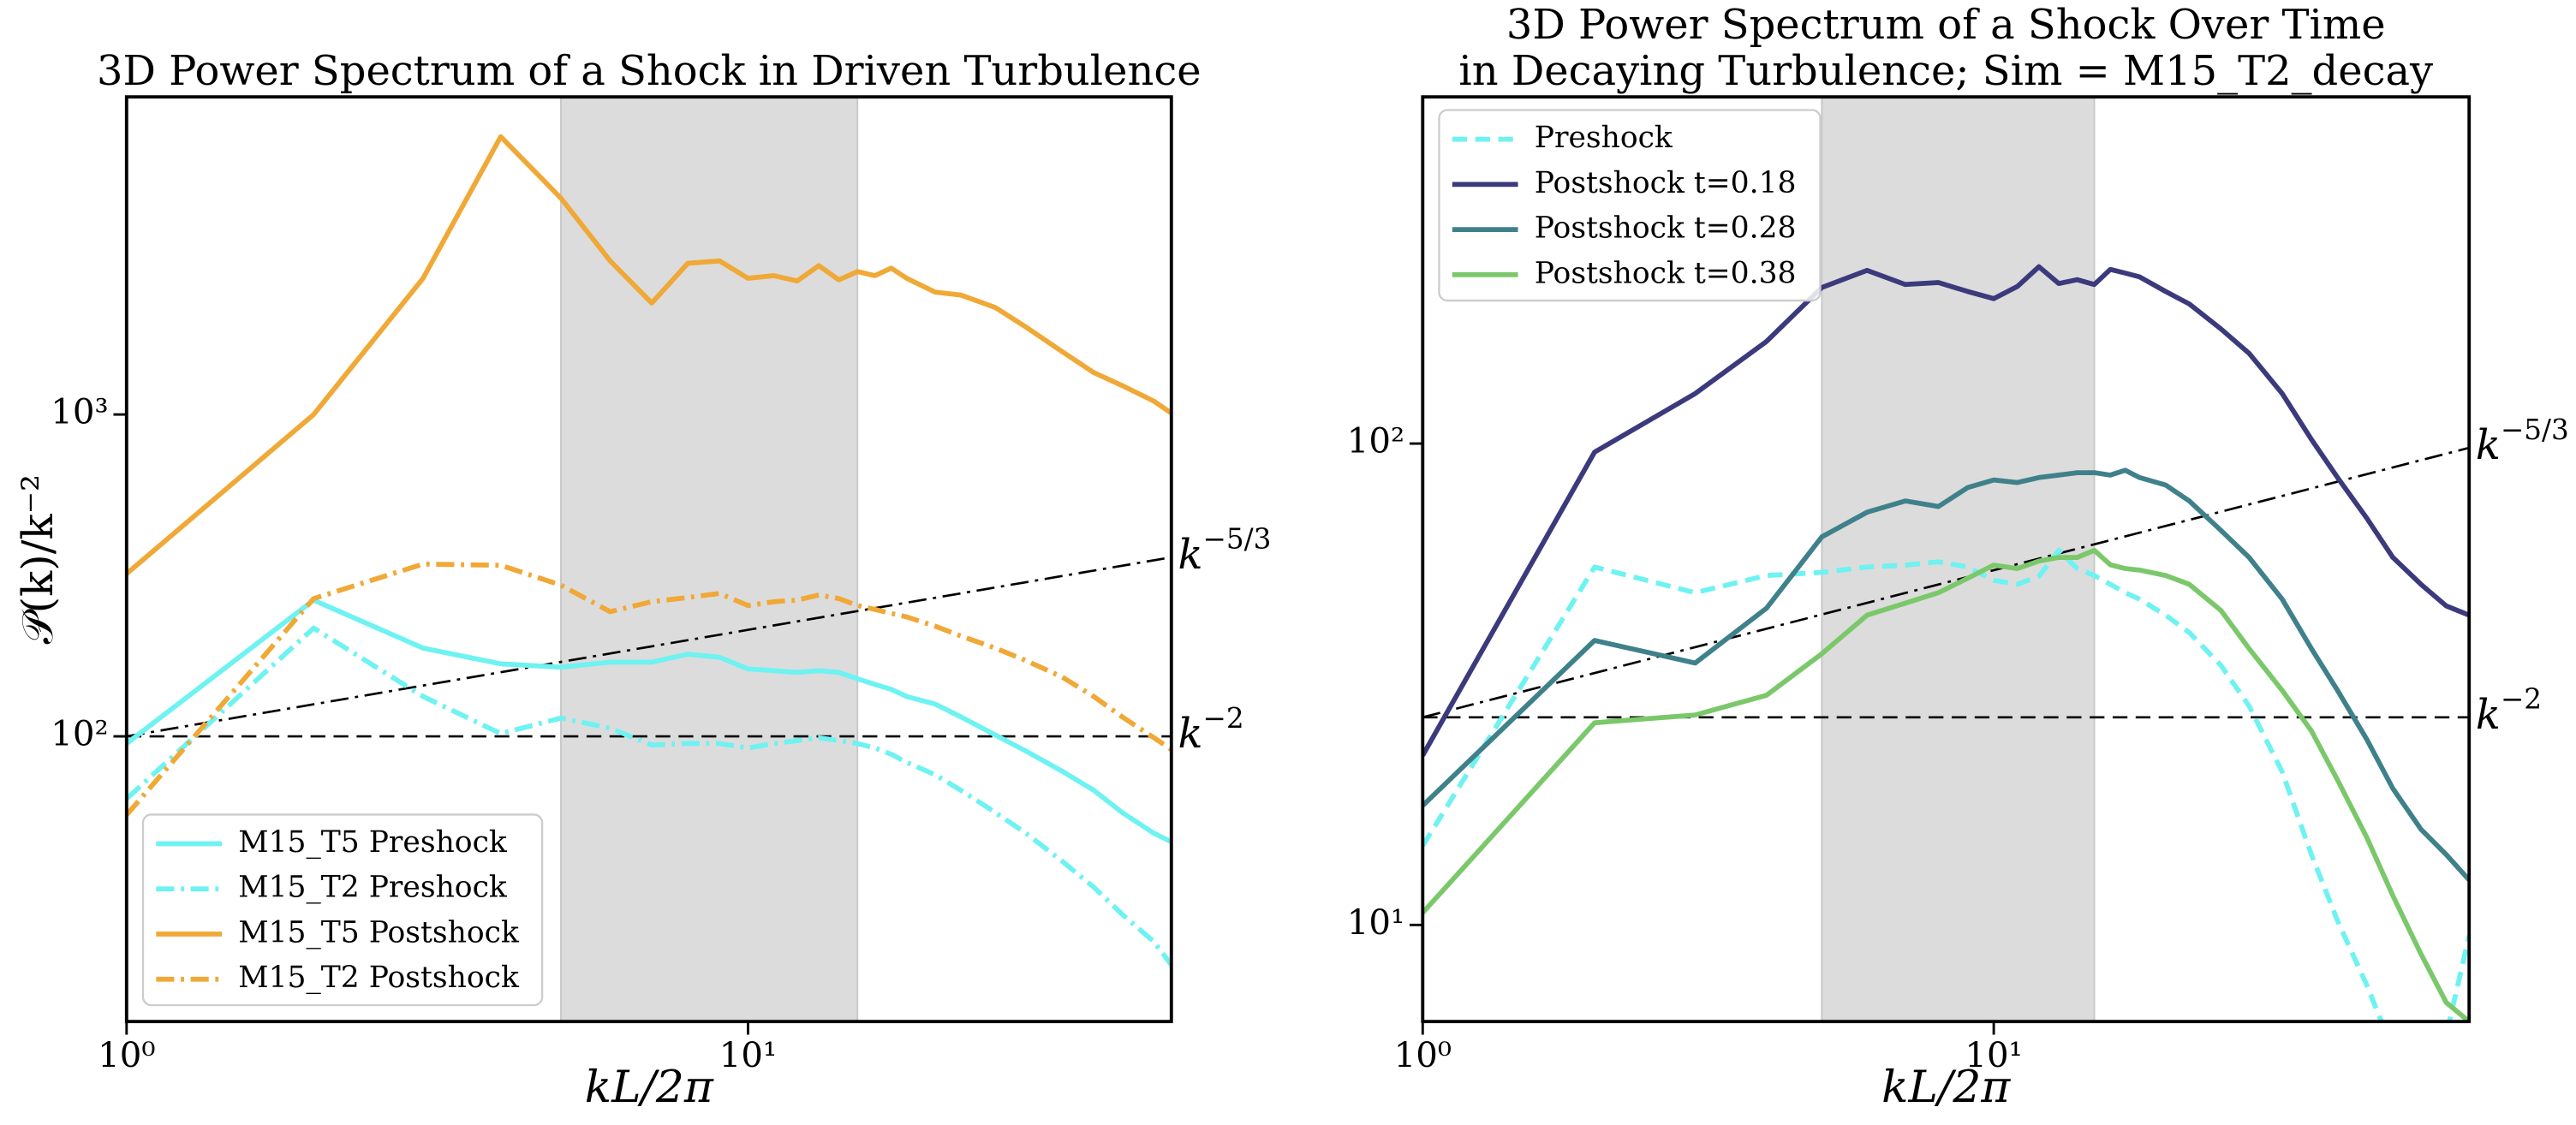 This screenshot has height=1125, width=2576. Describe the element at coordinates (1666, 183) in the screenshot. I see `legend-label: Postshock t=0.18` at that location.